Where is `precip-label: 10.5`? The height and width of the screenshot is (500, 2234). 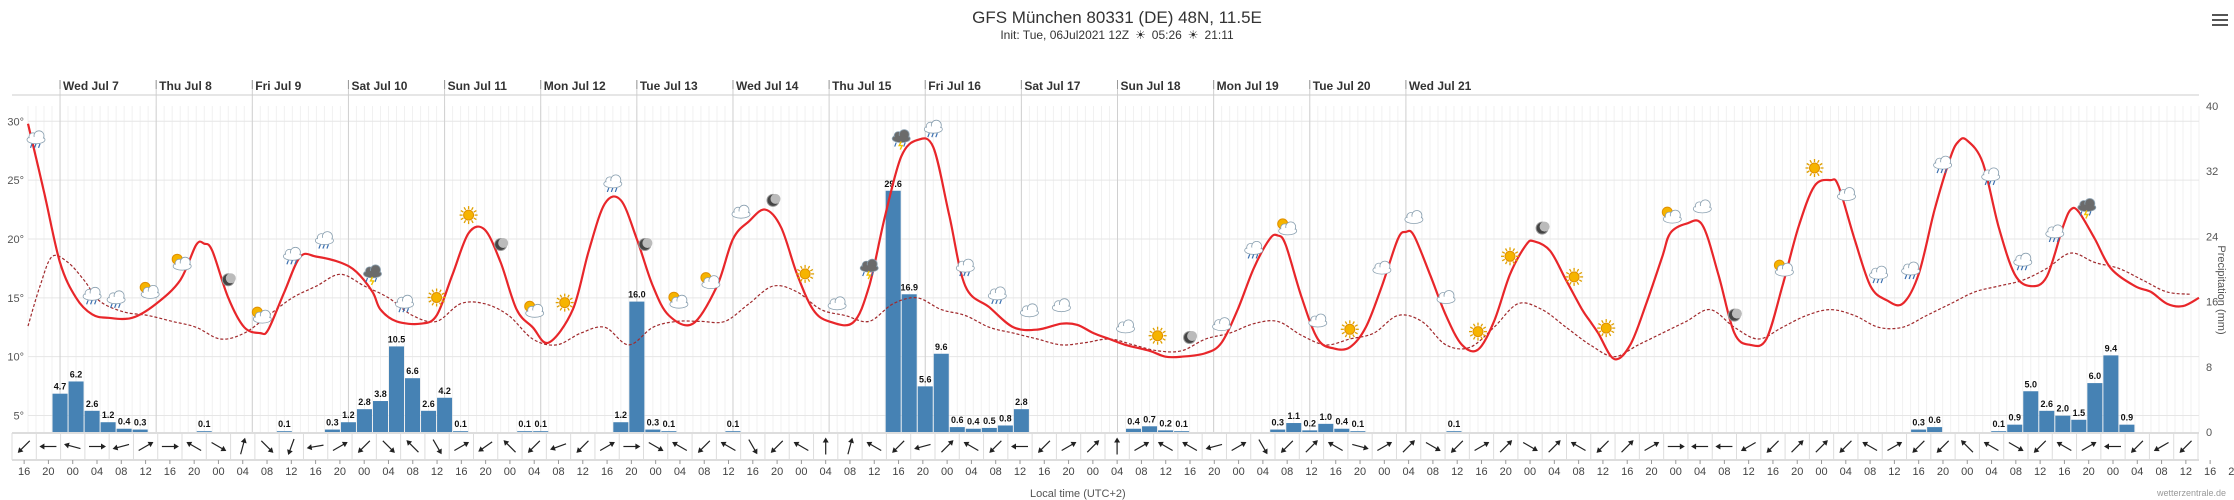 precip-label: 10.5 is located at coordinates (397, 339).